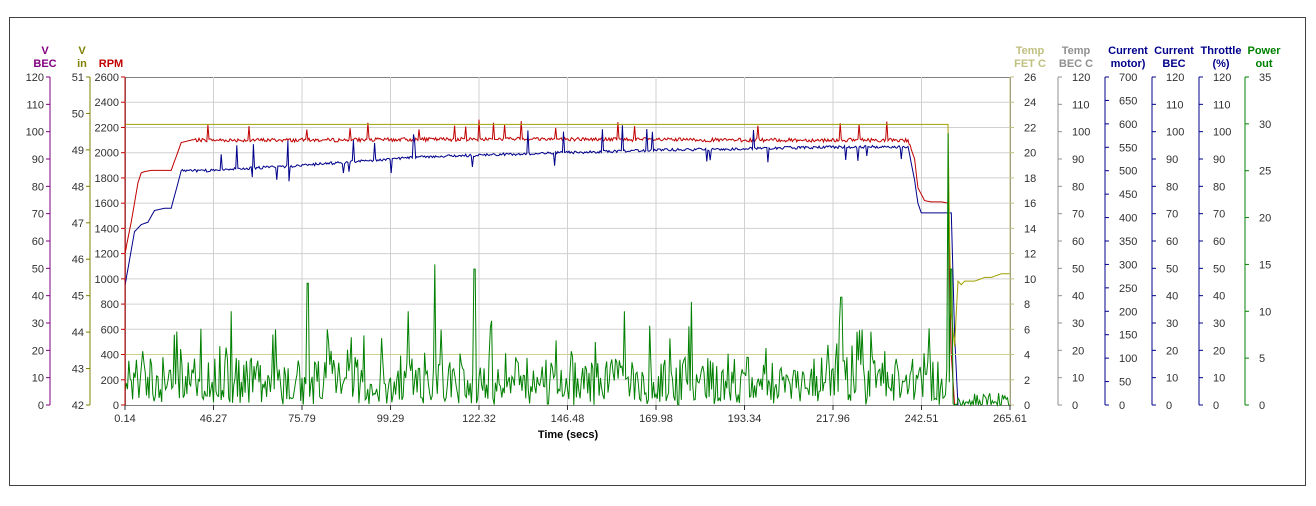 The height and width of the screenshot is (506, 1316). Describe the element at coordinates (302, 419) in the screenshot. I see `x-tick-label: 75.79` at that location.